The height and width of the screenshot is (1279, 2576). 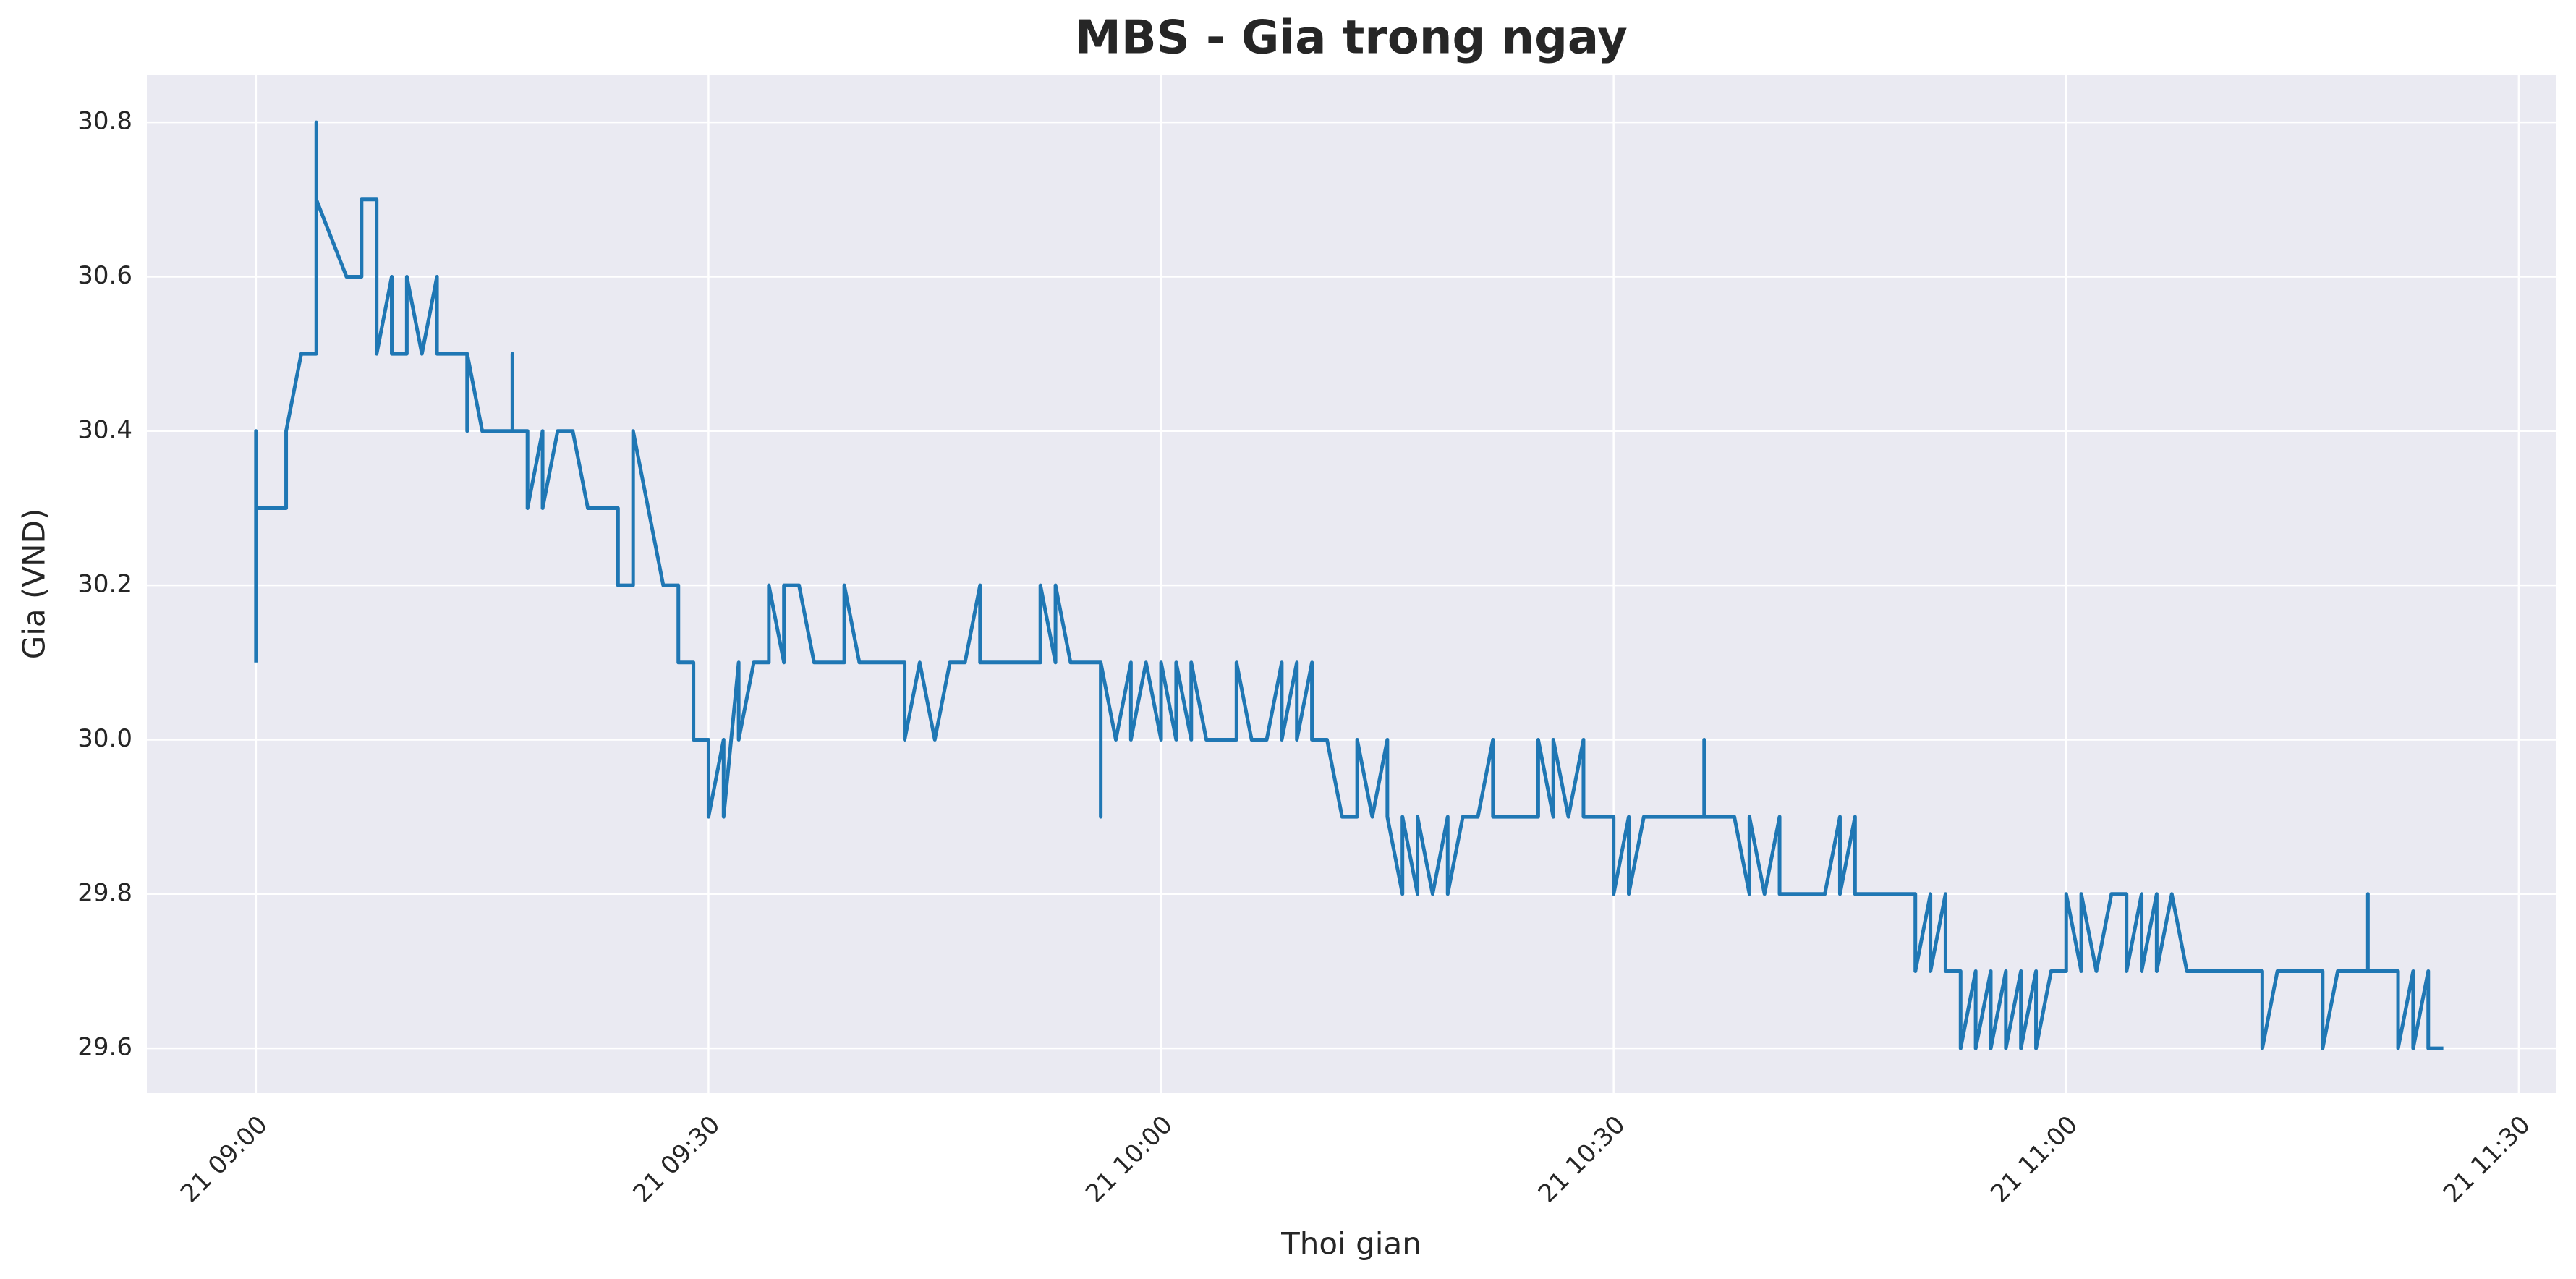 I want to click on y-tick-label: 29.8, so click(x=104, y=892).